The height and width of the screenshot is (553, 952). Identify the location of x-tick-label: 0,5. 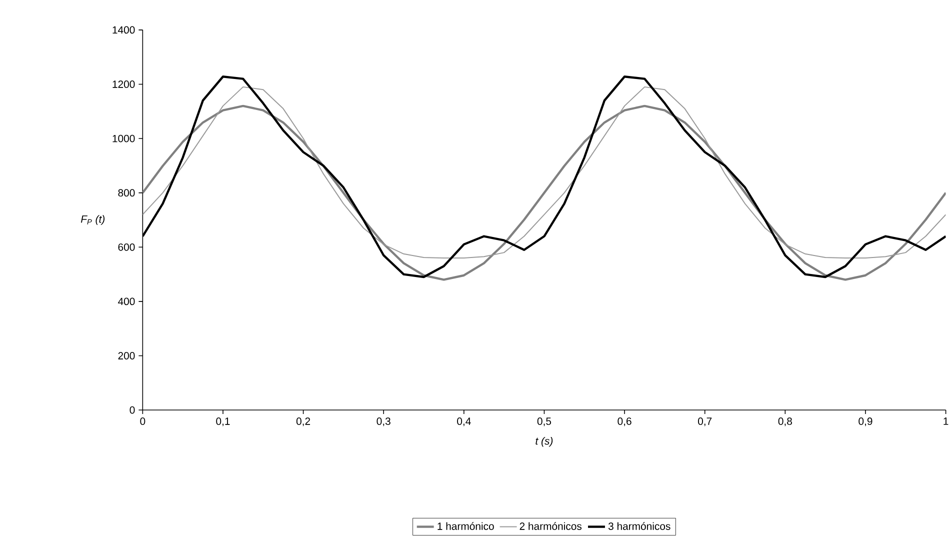
(544, 422).